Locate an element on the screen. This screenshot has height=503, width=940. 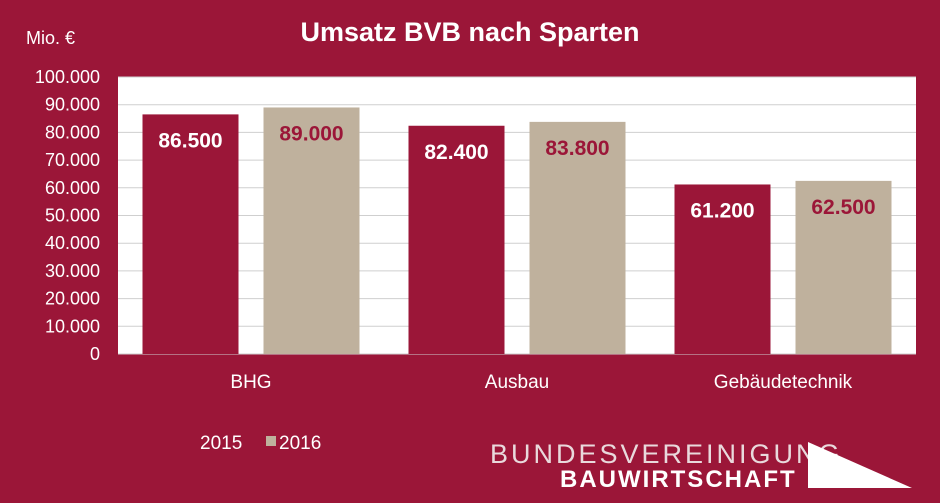
x-axis-categories: BHG Ausbau Gebäudetechnik is located at coordinates (541, 382).